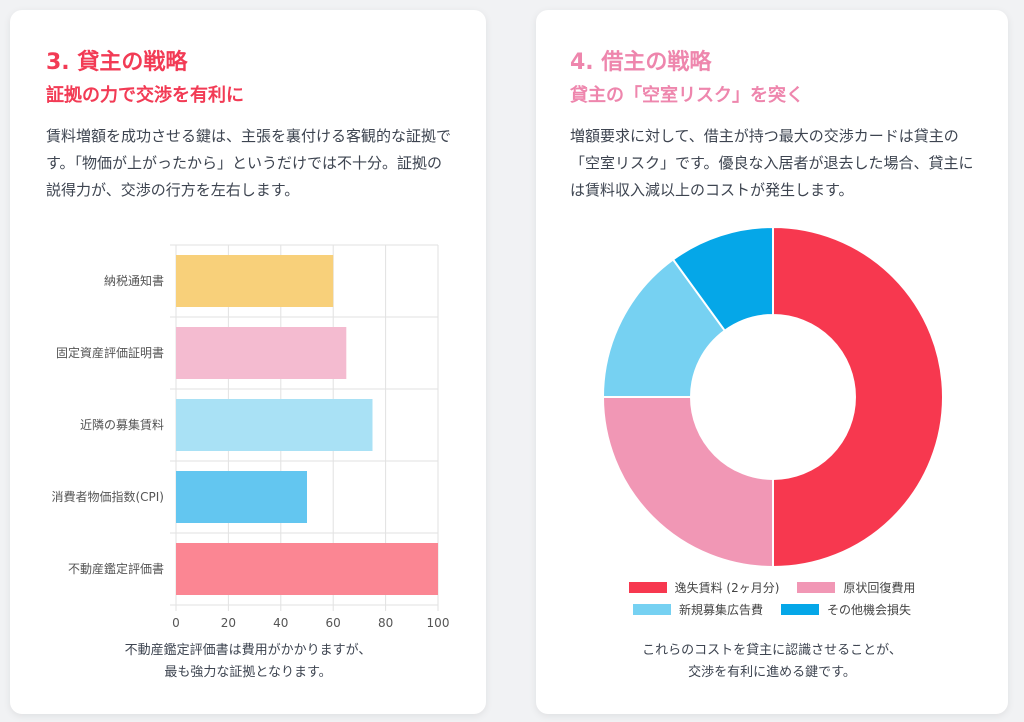 This screenshot has width=1024, height=722. I want to click on y-category-label: 消費者物価指数(CPI), so click(107, 496).